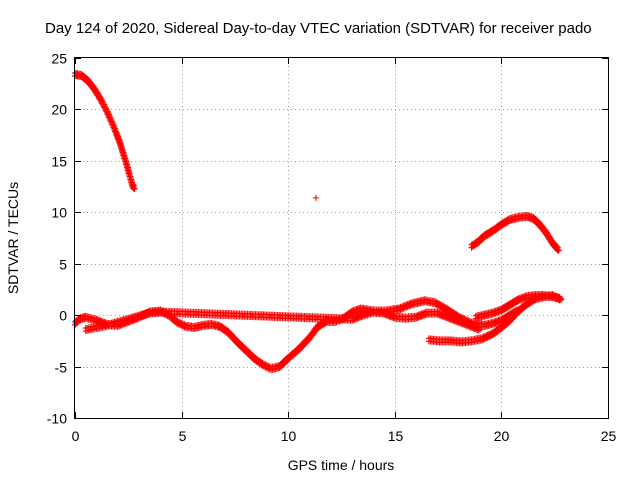 This screenshot has width=640, height=480. Describe the element at coordinates (105, 131) in the screenshot. I see `series-arc-morning-decline` at that location.